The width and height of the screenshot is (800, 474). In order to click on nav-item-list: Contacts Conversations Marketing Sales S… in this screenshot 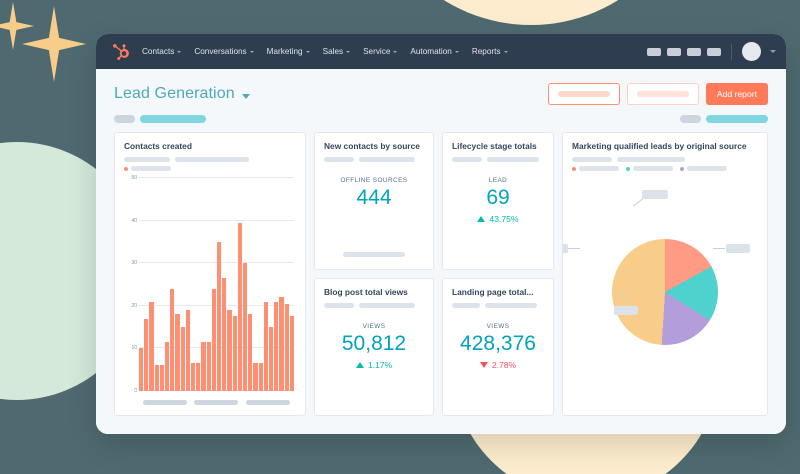, I will do `click(325, 51)`.